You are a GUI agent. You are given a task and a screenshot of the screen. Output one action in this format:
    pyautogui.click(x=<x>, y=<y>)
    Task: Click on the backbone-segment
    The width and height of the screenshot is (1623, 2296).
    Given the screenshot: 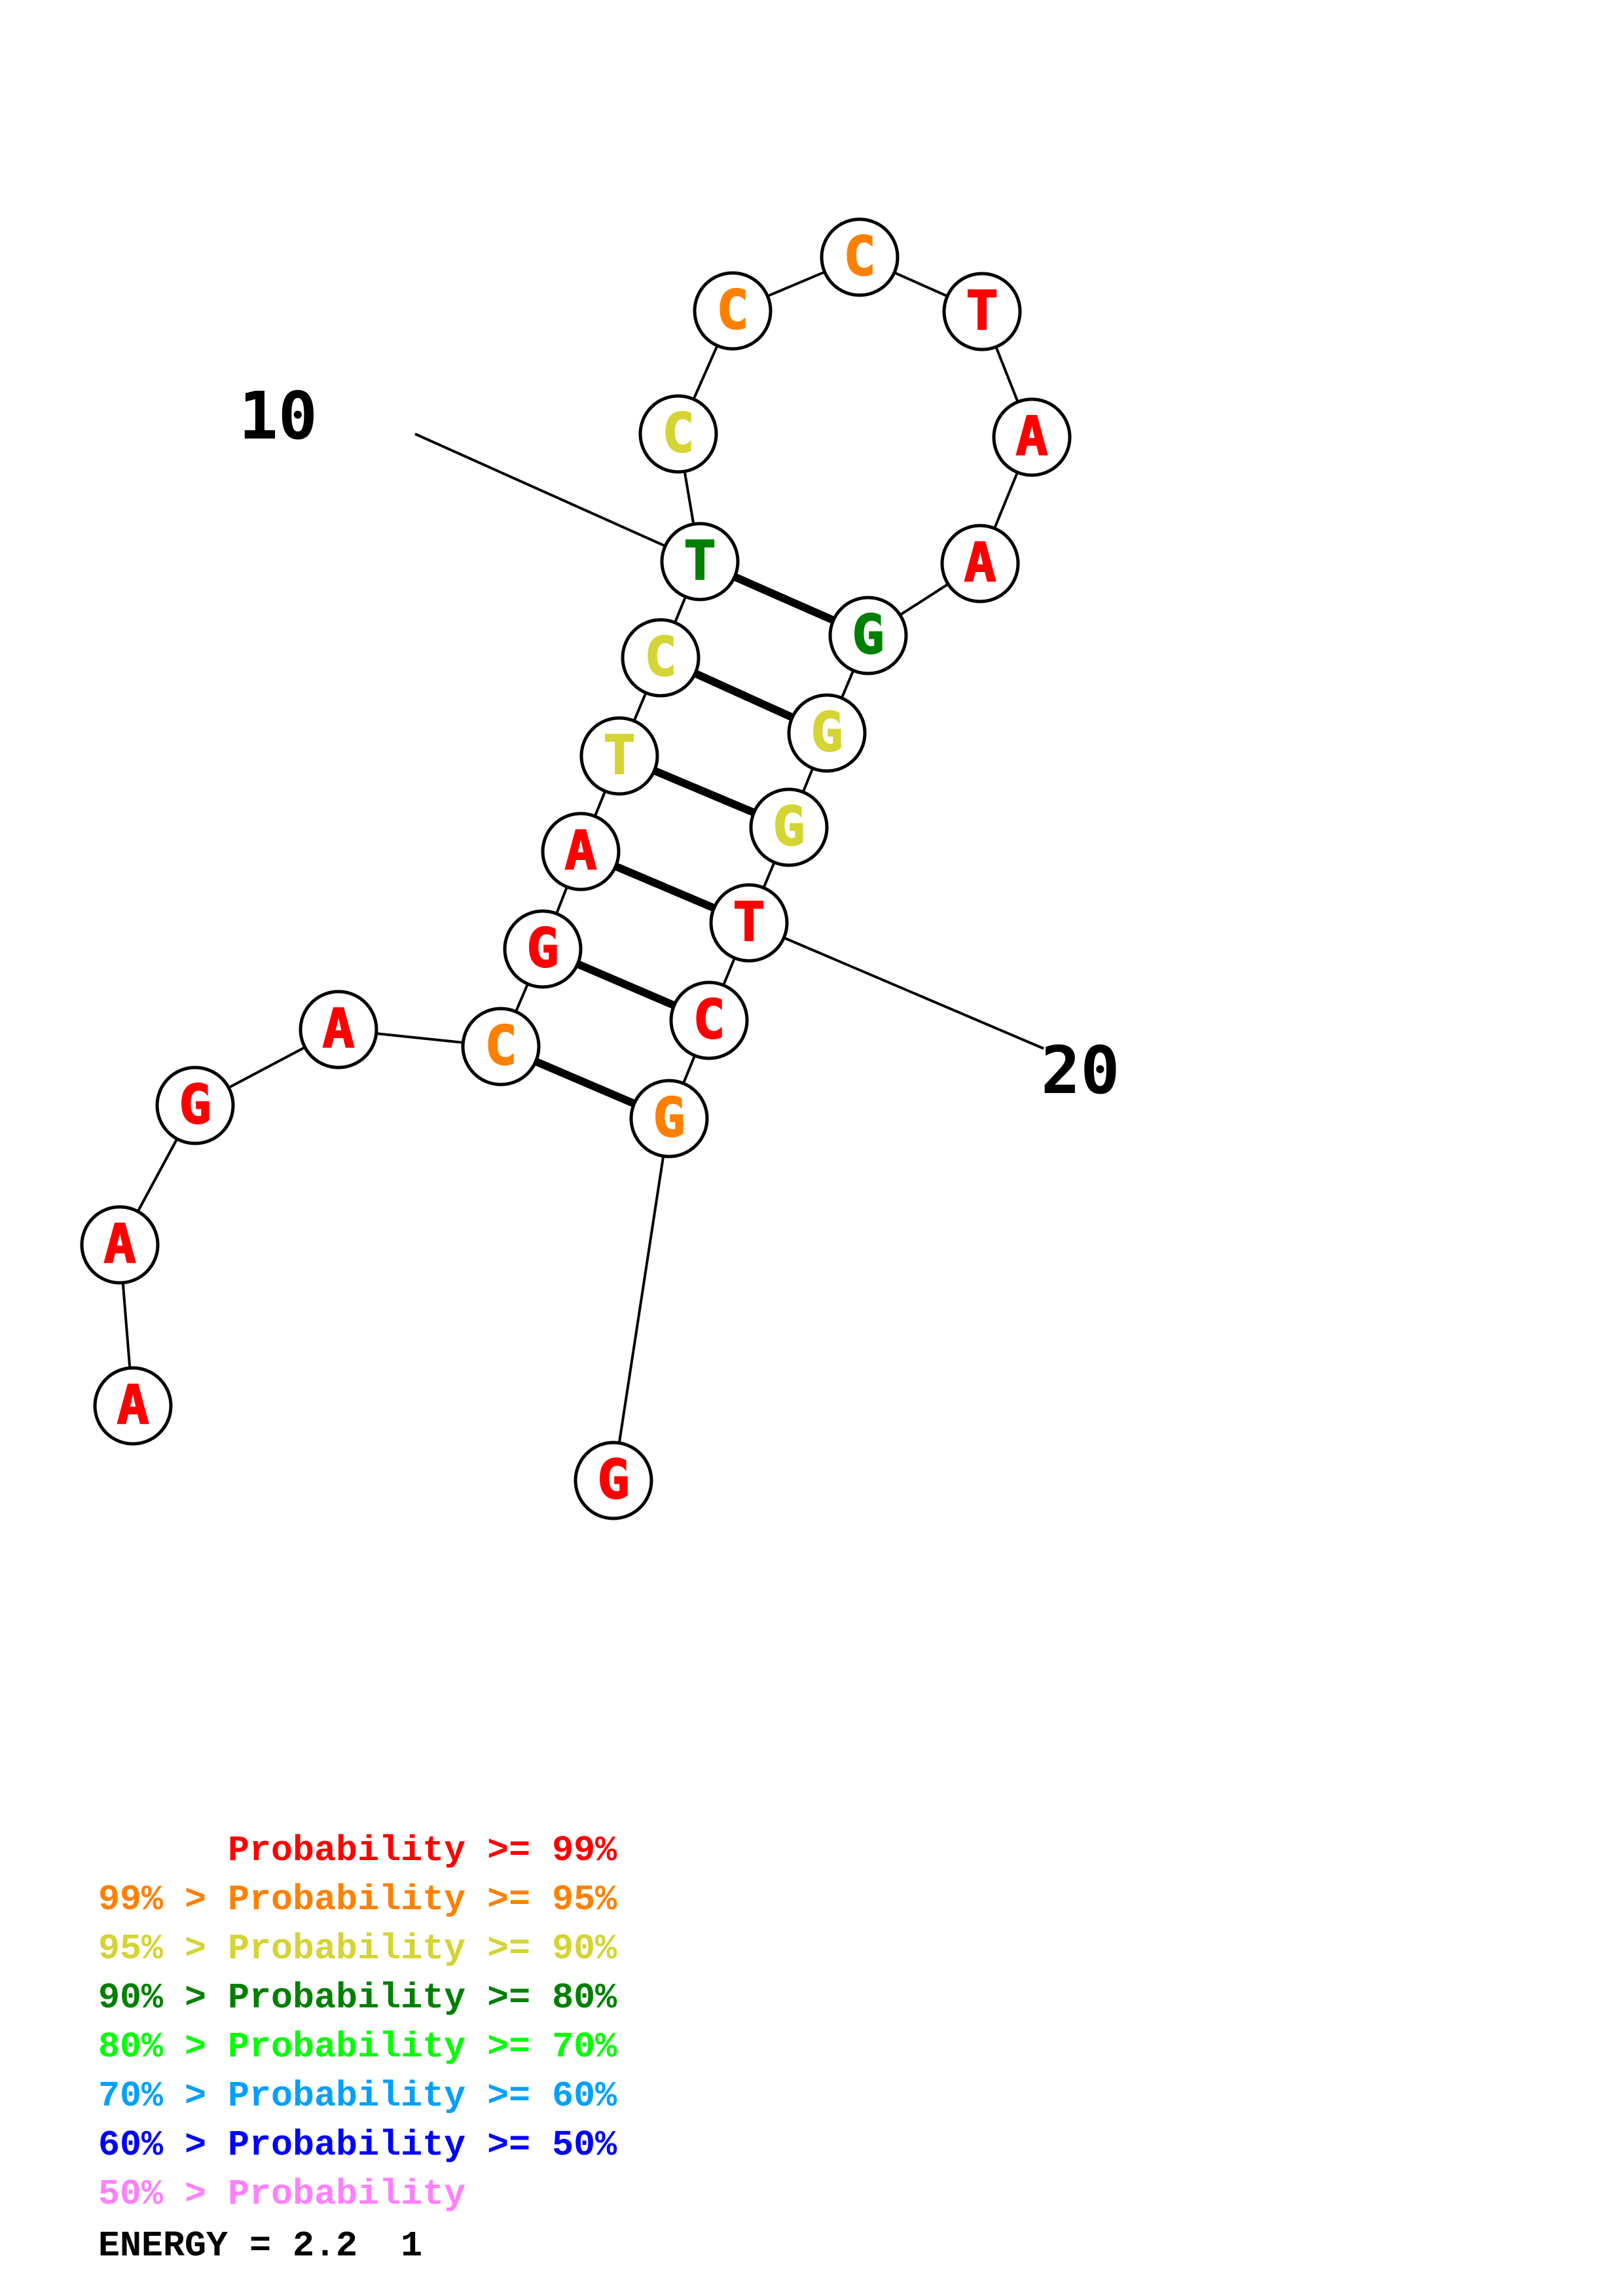 What is the action you would take?
    pyautogui.click(x=641, y=1299)
    